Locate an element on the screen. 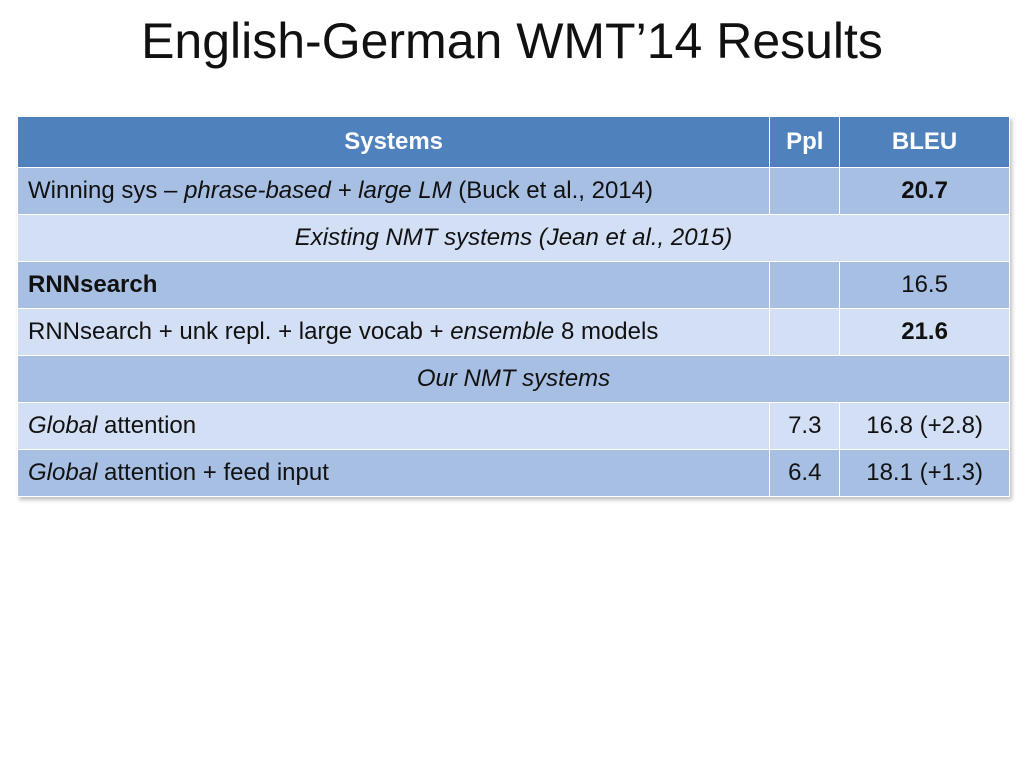 Image resolution: width=1024 pixels, height=768 pixels. section-label: Our NMT systems is located at coordinates (513, 379).